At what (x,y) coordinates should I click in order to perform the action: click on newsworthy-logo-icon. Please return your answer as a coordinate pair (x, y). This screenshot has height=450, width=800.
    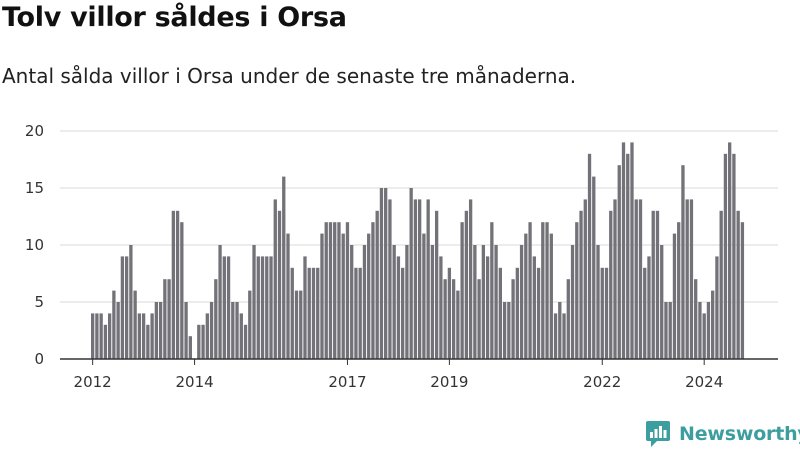
    Looking at the image, I should click on (658, 434).